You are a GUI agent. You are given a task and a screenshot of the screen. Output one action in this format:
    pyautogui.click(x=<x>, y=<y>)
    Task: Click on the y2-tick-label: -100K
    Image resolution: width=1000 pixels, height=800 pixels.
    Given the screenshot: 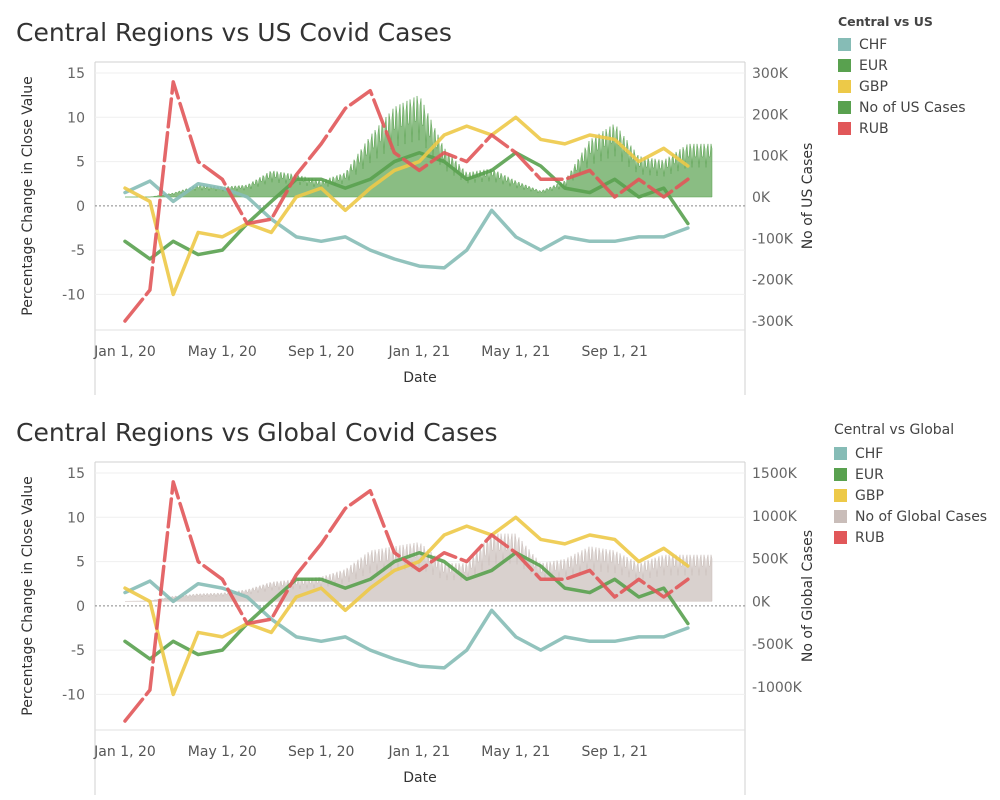 What is the action you would take?
    pyautogui.click(x=773, y=239)
    